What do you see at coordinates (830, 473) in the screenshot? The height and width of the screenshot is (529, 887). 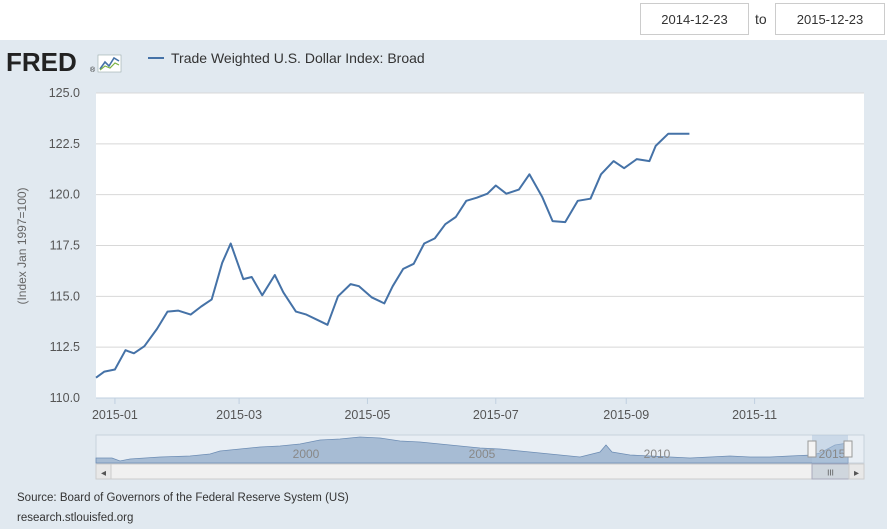 I see `scrollbar-grip-icon: III` at bounding box center [830, 473].